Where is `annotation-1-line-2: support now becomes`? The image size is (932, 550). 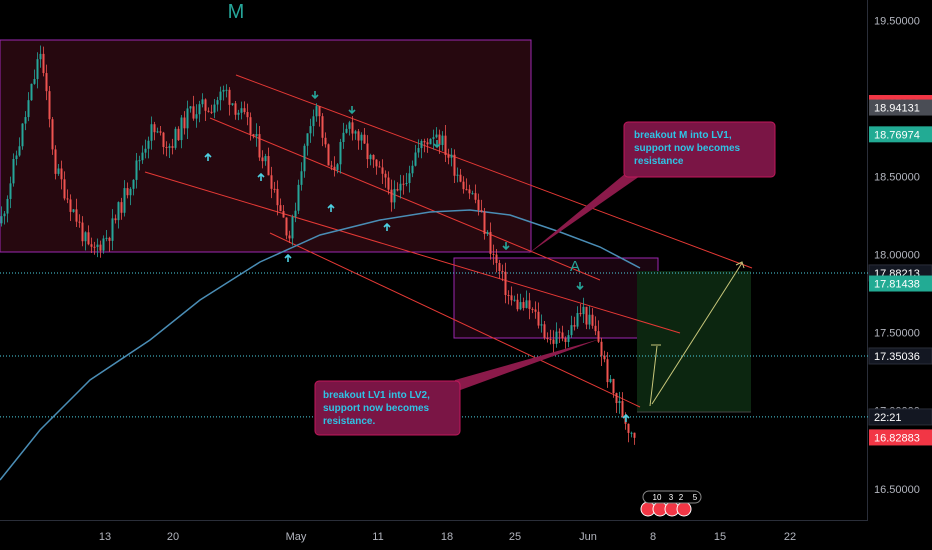
annotation-1-line-2: support now becomes is located at coordinates (687, 148).